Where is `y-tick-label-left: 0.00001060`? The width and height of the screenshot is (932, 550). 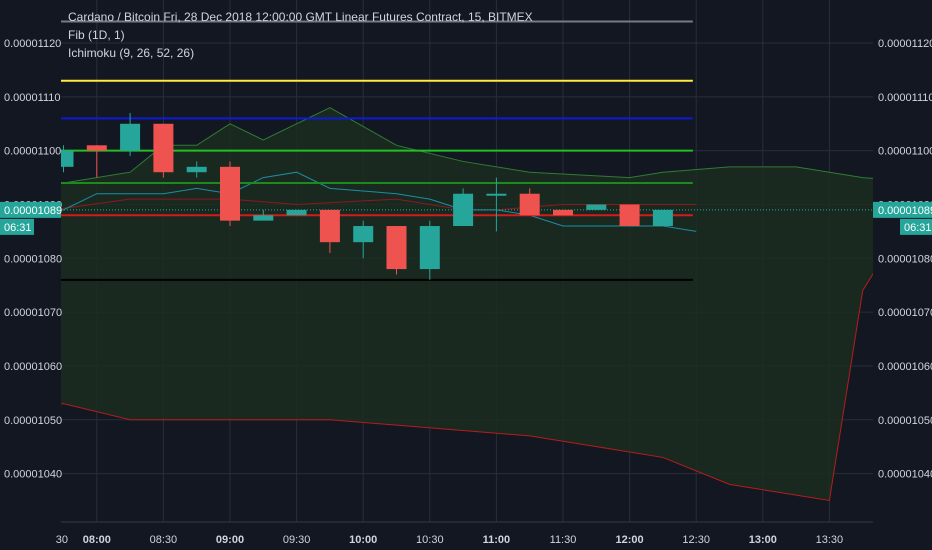 y-tick-label-left: 0.00001060 is located at coordinates (33, 367).